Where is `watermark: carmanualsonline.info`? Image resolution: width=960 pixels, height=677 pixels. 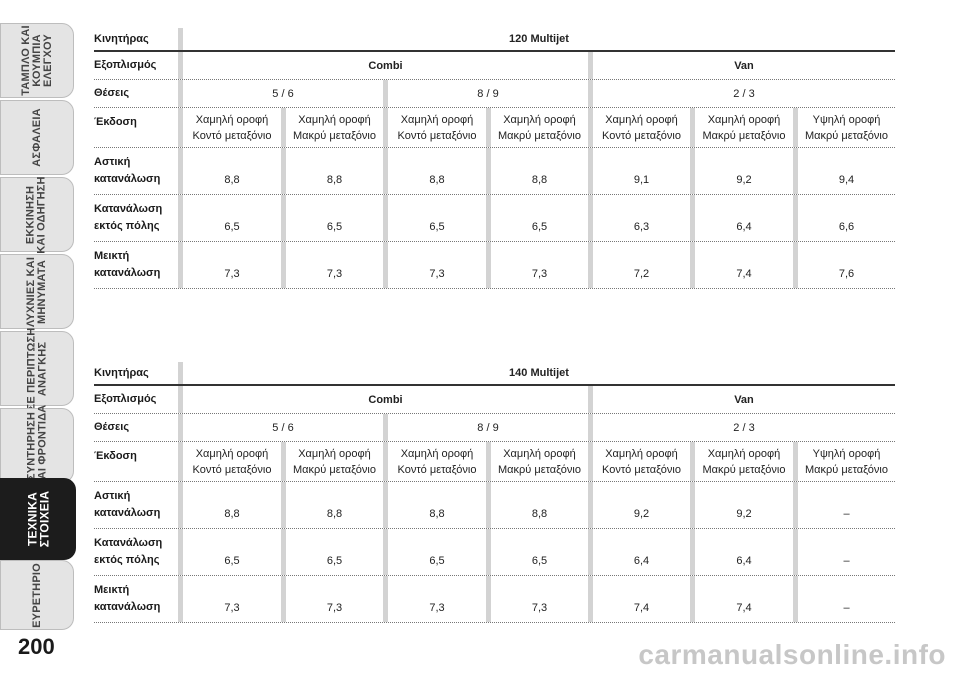
watermark: carmanualsonline.info is located at coordinates (792, 654).